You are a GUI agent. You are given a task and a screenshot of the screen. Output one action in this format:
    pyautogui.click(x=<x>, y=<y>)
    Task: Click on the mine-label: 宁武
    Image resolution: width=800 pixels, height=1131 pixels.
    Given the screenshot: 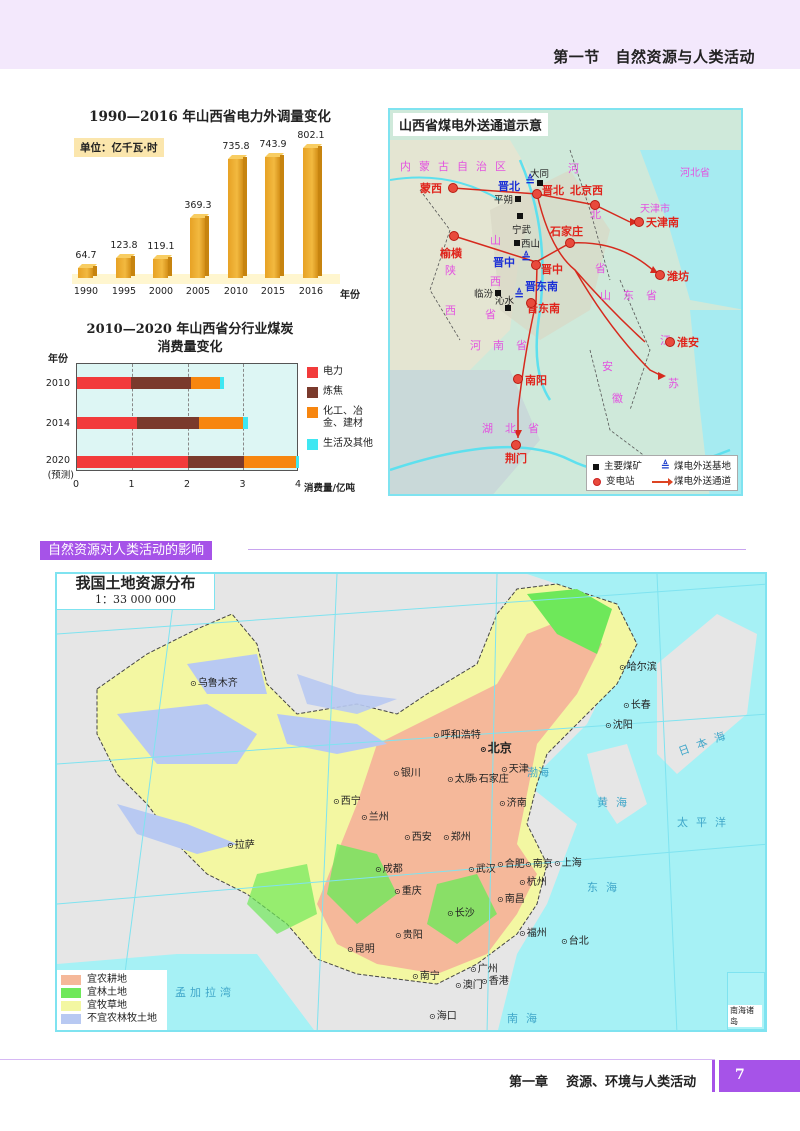 What is the action you would take?
    pyautogui.click(x=522, y=230)
    